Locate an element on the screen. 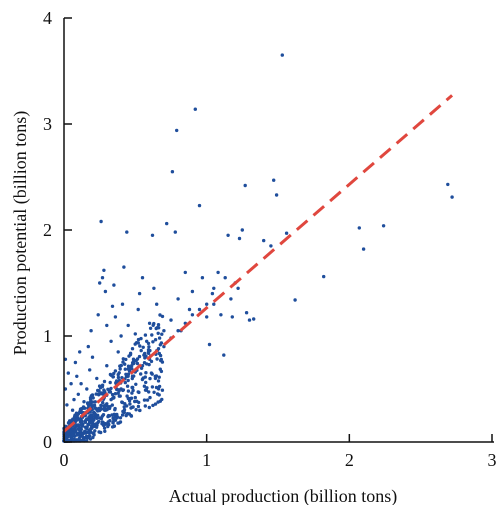 Image resolution: width=498 pixels, height=505 pixels. x-tick-label: 0 is located at coordinates (64, 460).